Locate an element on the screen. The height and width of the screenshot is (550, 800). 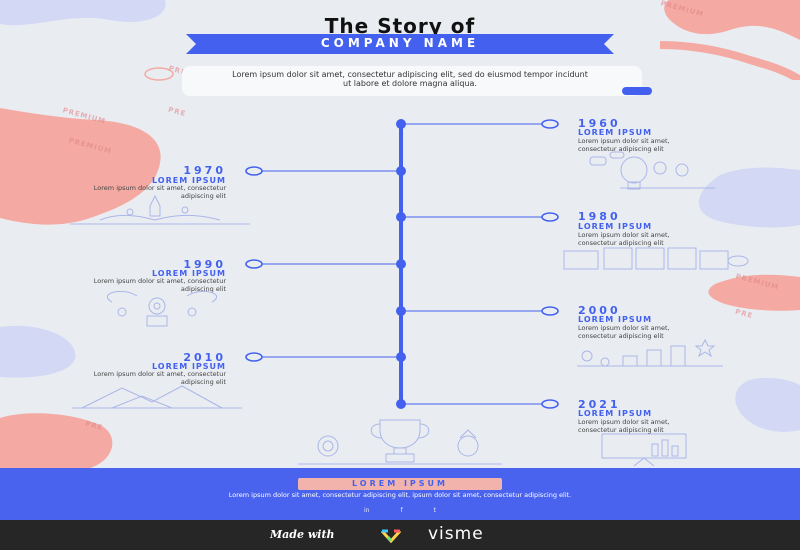
visme-logo-icon is located at coordinates (391, 535).